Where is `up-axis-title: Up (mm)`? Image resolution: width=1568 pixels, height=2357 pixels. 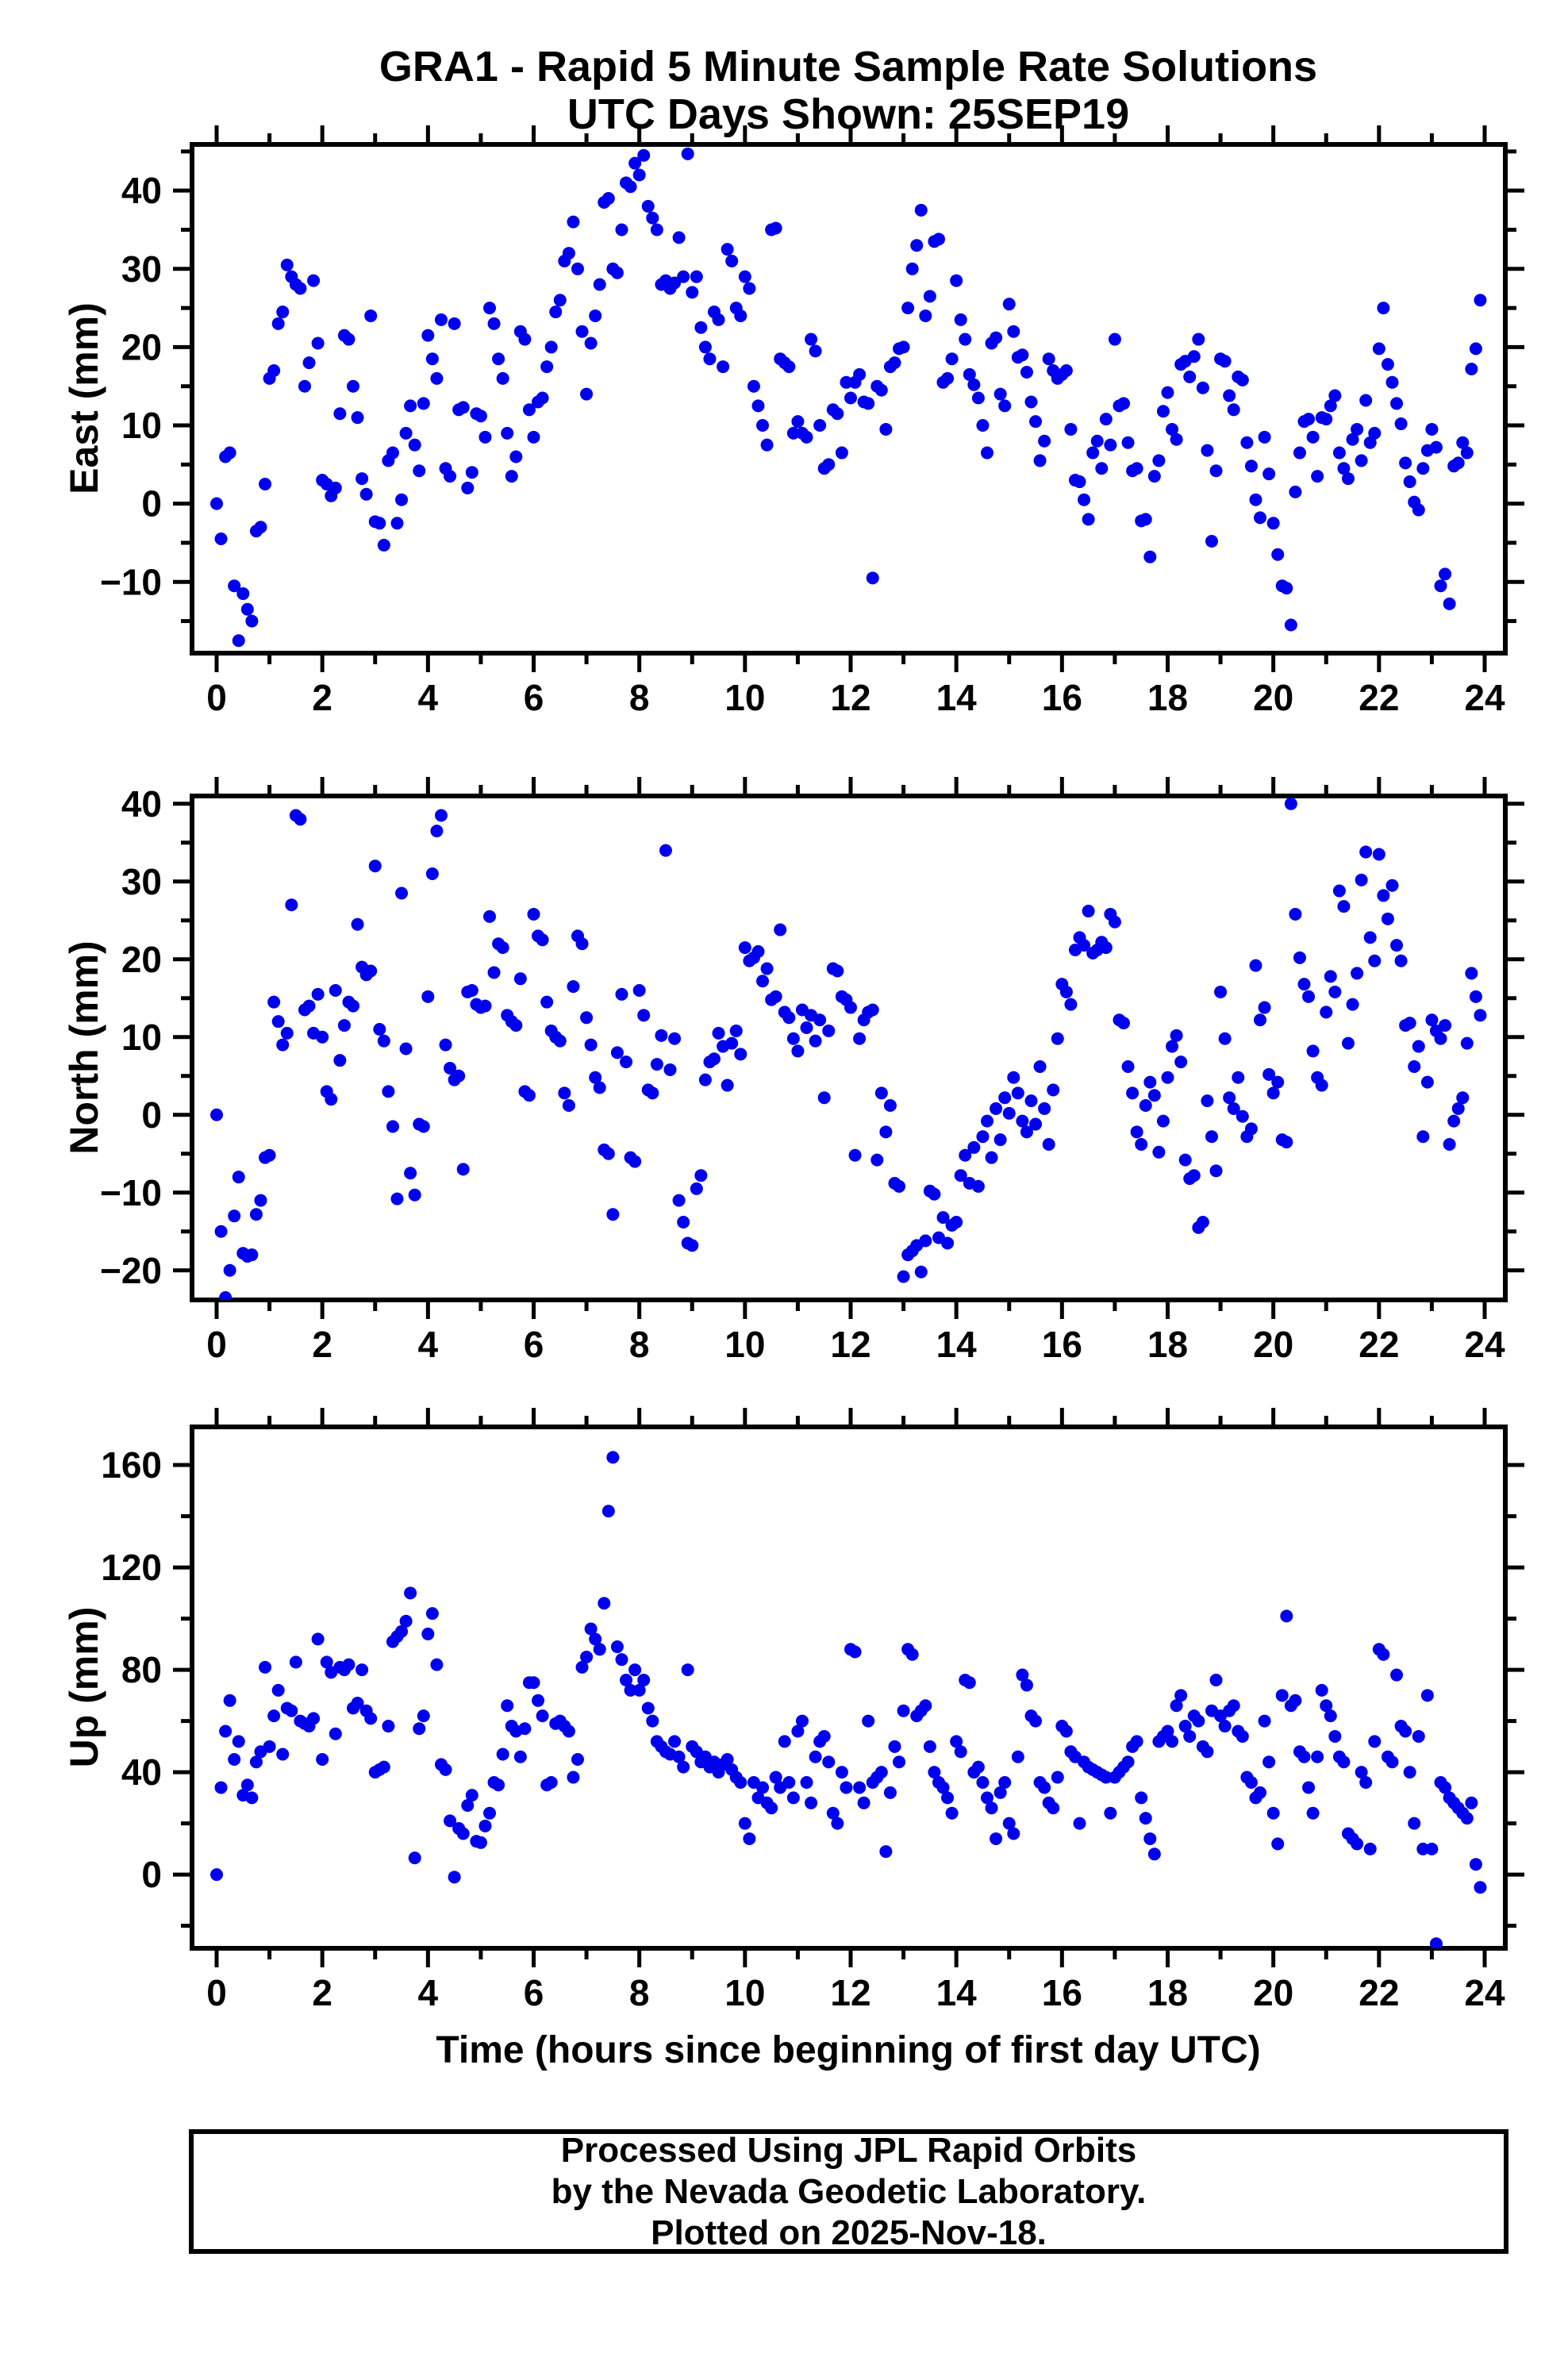
up-axis-title: Up (mm) is located at coordinates (84, 1687).